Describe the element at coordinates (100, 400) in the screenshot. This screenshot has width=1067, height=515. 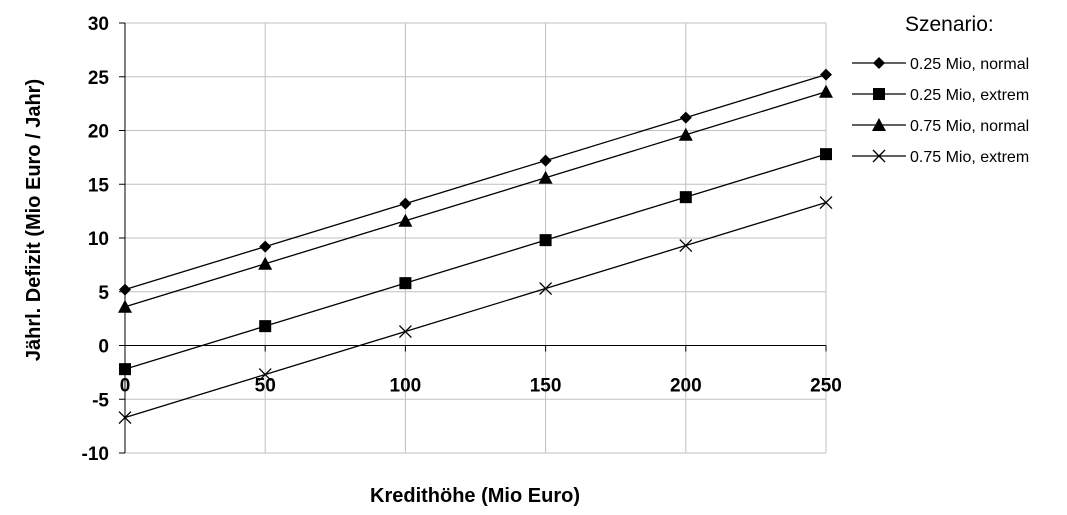
I see `y-tick-label: -5` at that location.